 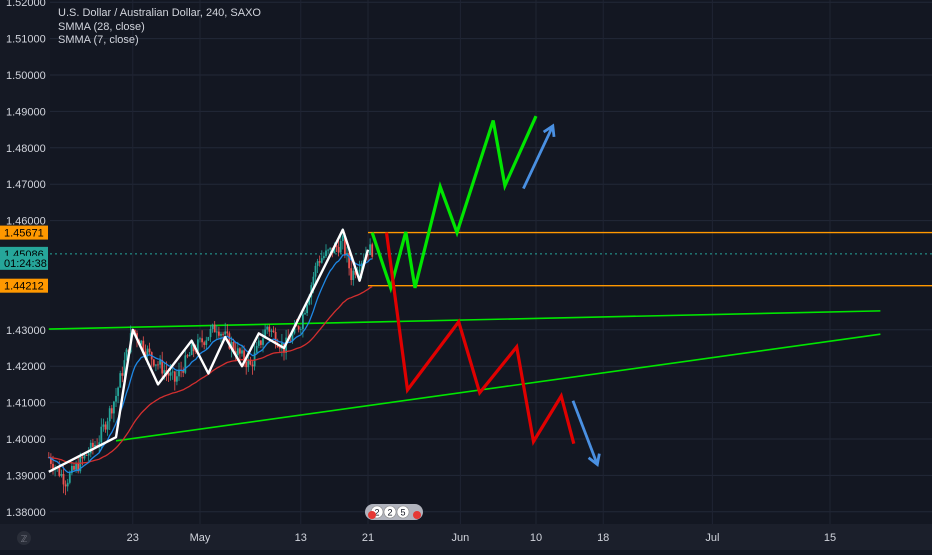 I want to click on projection-bearish, so click(x=480, y=339).